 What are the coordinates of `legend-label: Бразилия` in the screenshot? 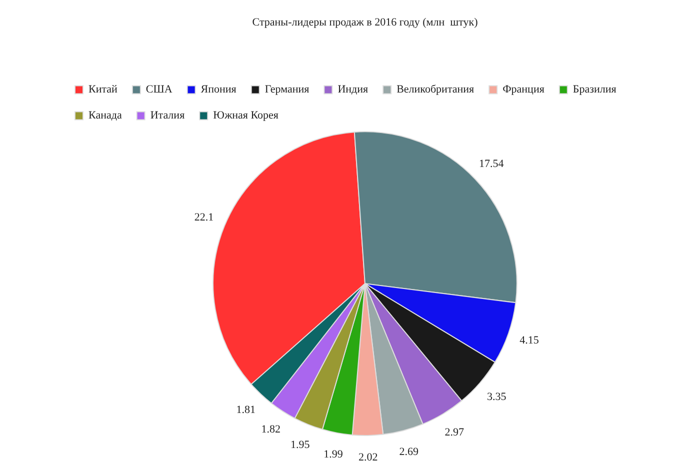 It's located at (594, 90).